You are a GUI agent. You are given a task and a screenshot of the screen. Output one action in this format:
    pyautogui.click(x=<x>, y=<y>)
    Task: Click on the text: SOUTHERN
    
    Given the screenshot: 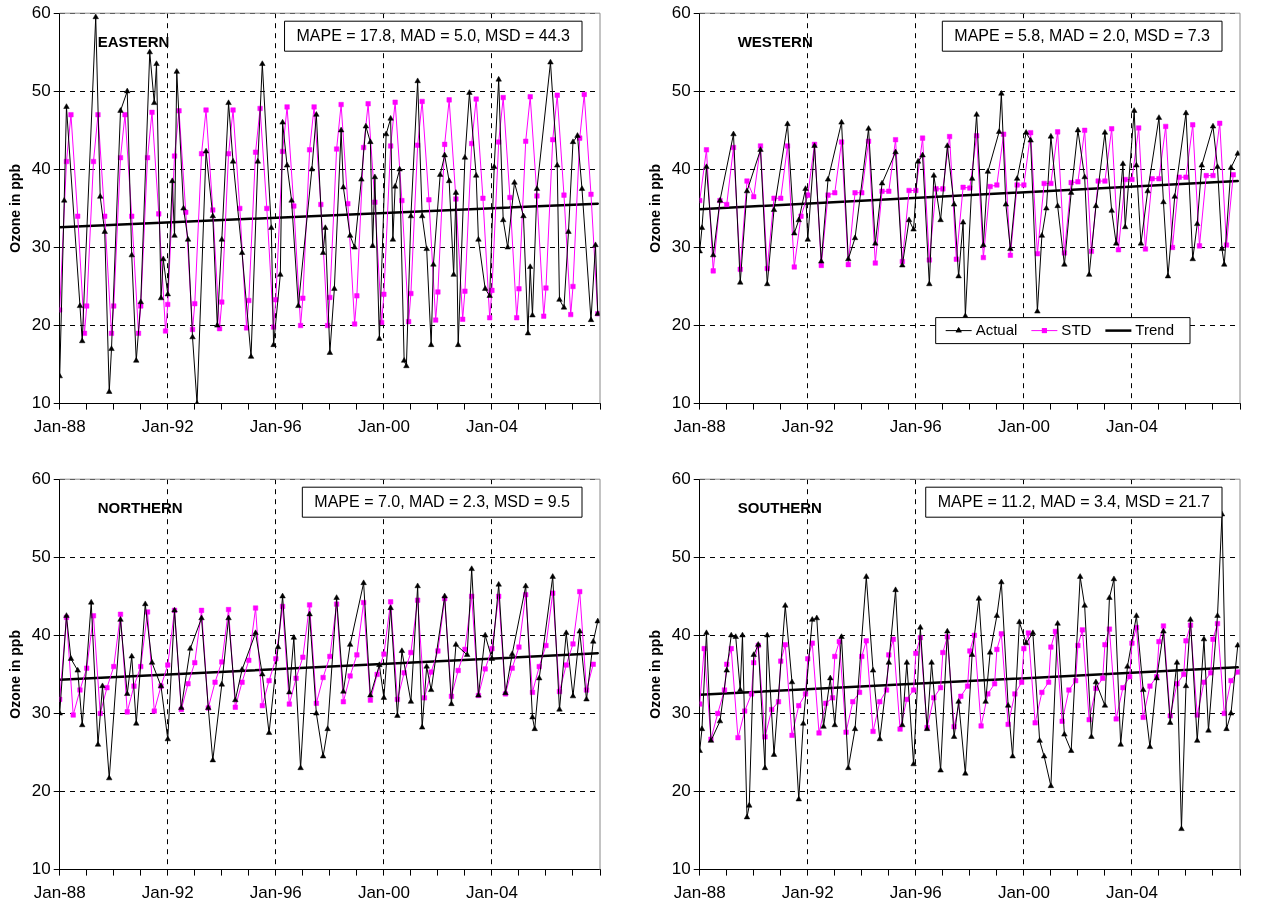 What is the action you would take?
    pyautogui.click(x=779, y=508)
    